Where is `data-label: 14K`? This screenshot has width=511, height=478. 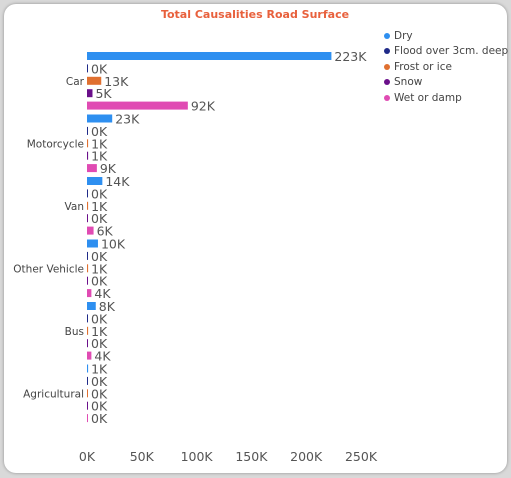
data-label: 14K is located at coordinates (117, 181).